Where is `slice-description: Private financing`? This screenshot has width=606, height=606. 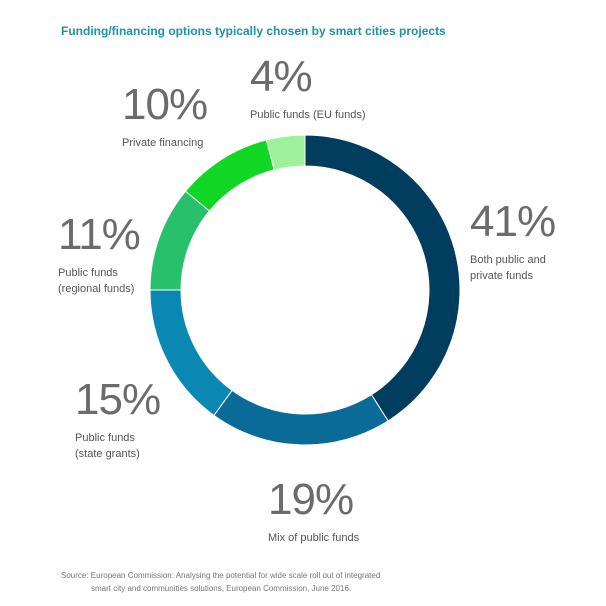 slice-description: Private financing is located at coordinates (163, 143).